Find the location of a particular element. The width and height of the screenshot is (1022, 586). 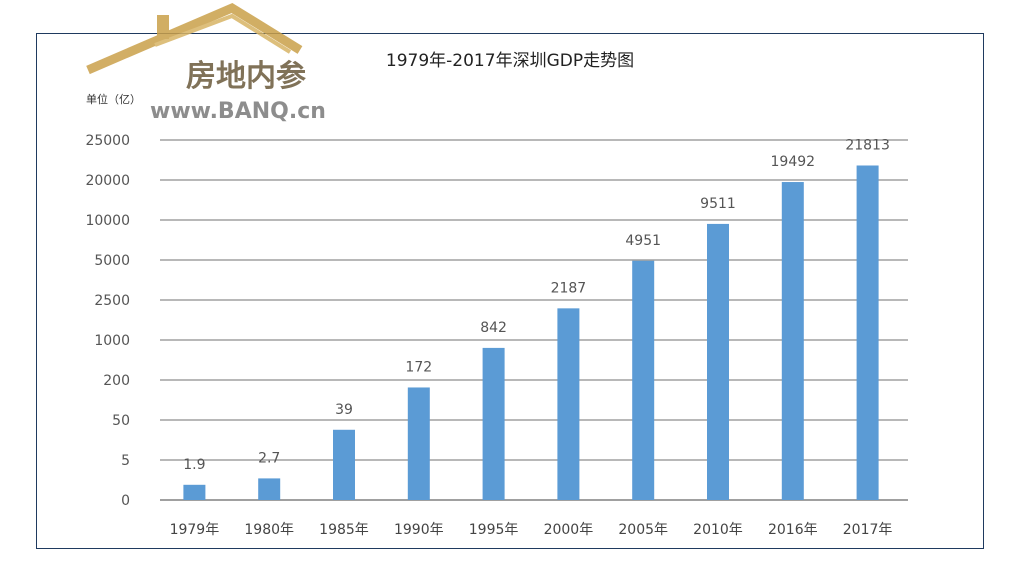

data-label: 172 is located at coordinates (418, 367).